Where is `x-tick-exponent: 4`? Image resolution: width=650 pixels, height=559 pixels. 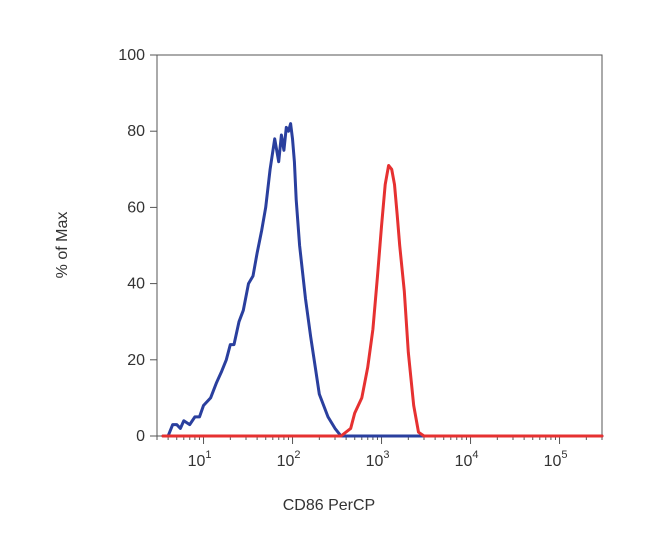 x-tick-exponent: 4 is located at coordinates (475, 455).